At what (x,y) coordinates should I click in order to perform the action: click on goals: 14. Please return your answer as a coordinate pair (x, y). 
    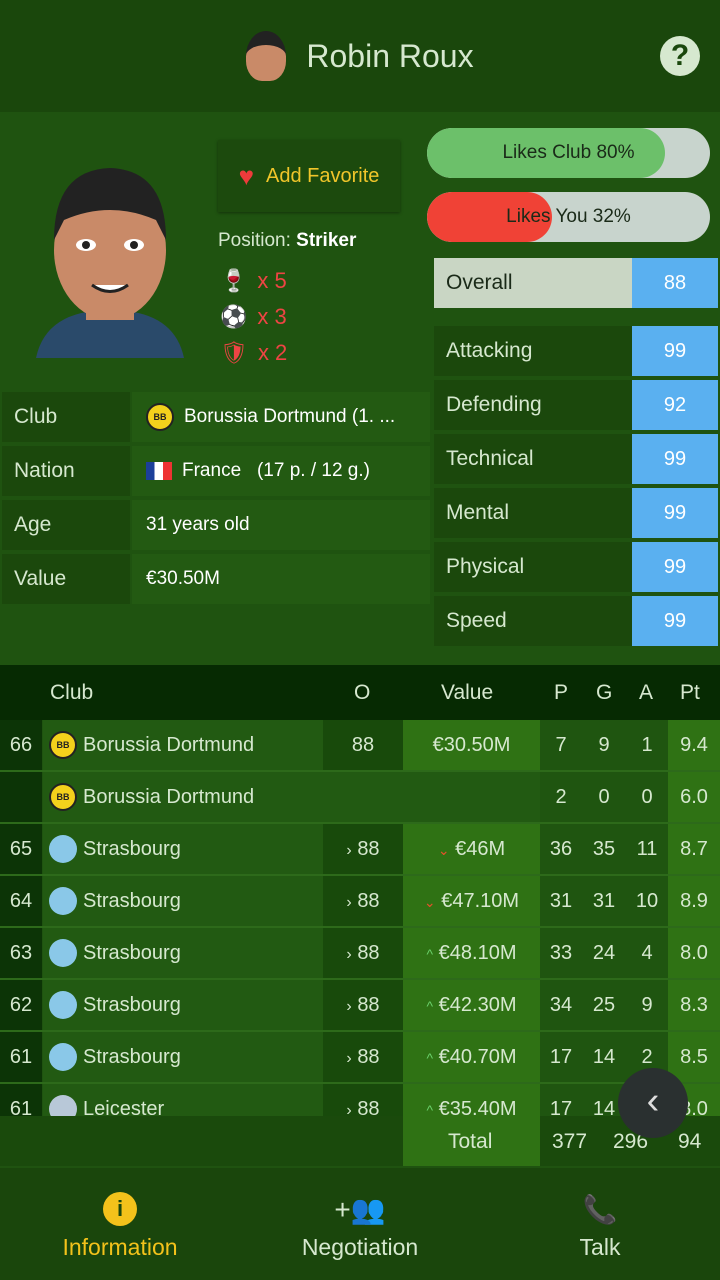
    Looking at the image, I should click on (604, 1057).